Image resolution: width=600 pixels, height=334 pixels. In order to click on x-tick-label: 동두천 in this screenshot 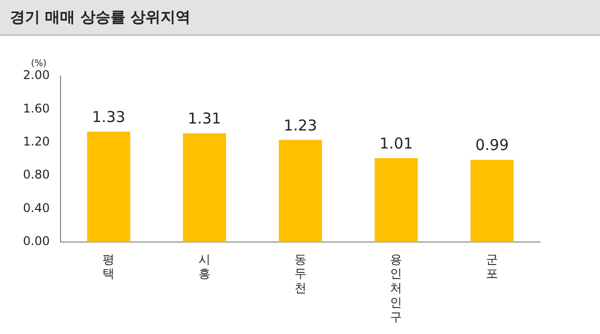, I will do `click(300, 274)`.